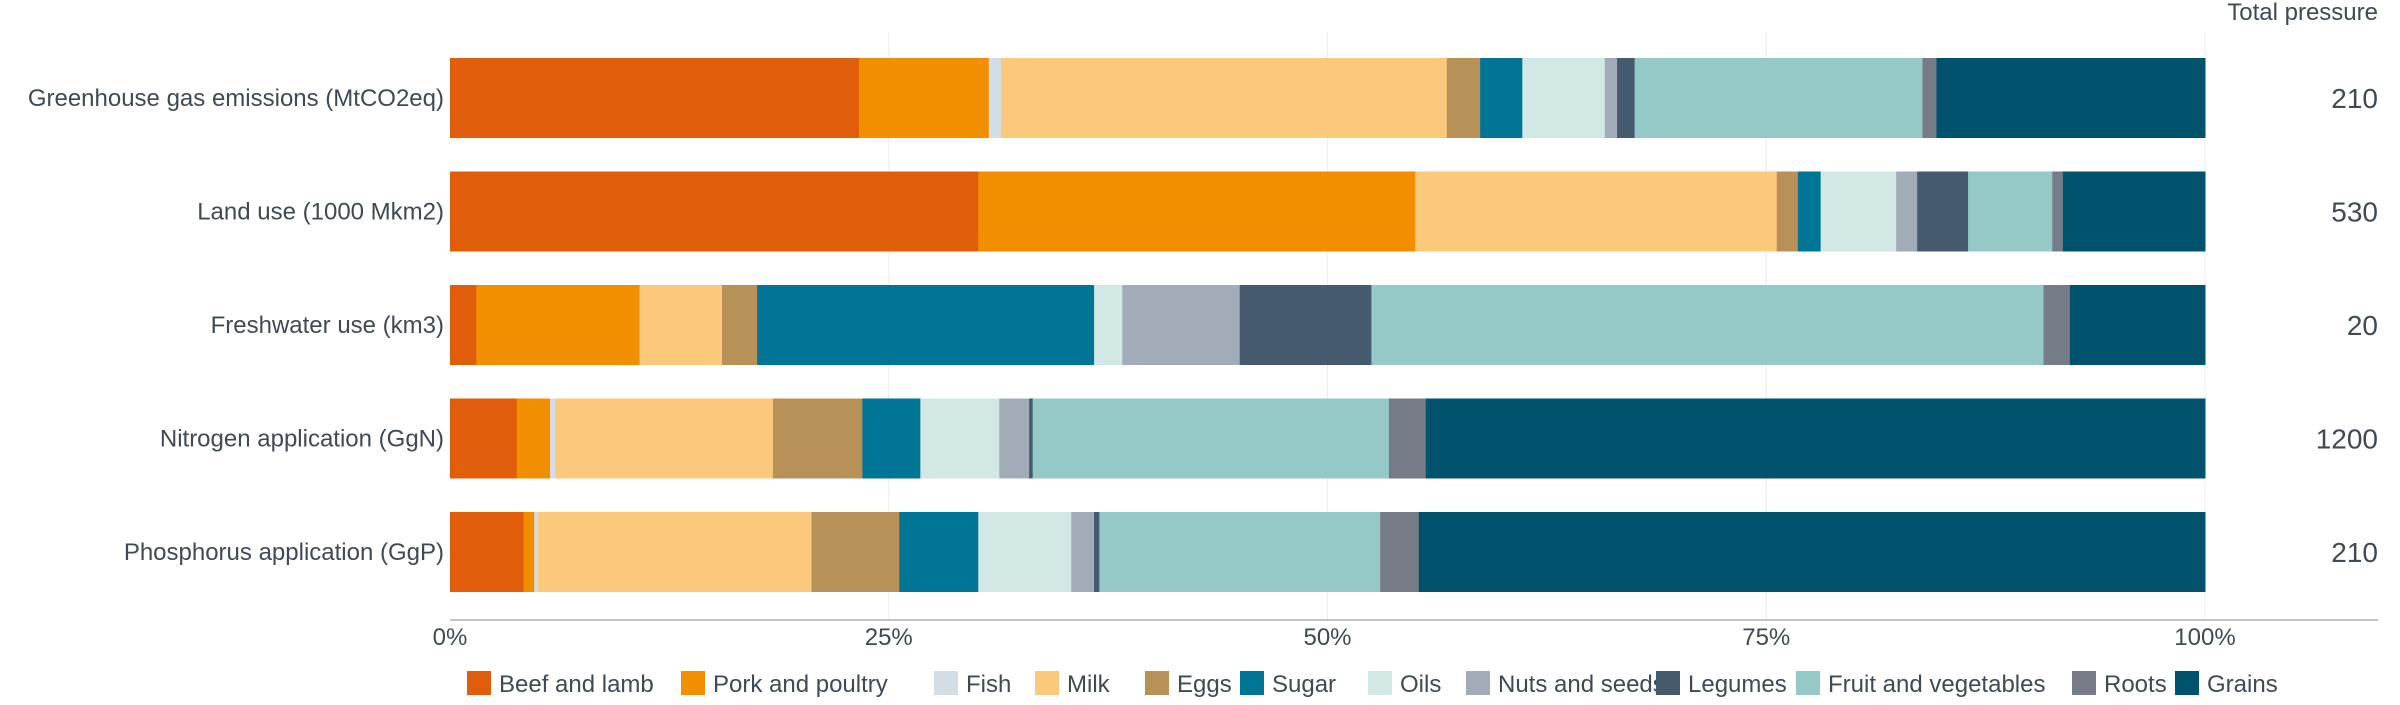 The width and height of the screenshot is (2400, 705). Describe the element at coordinates (2302, 13) in the screenshot. I see `total-pressure-header: Total pressure` at that location.